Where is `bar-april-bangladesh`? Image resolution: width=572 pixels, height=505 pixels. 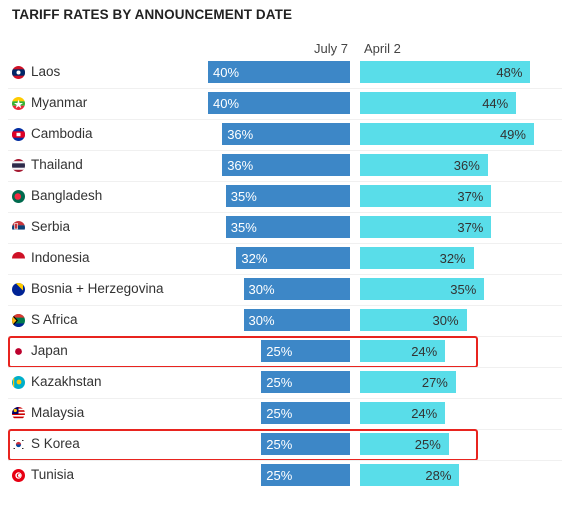
bar-april-bangladesh is located at coordinates (426, 196).